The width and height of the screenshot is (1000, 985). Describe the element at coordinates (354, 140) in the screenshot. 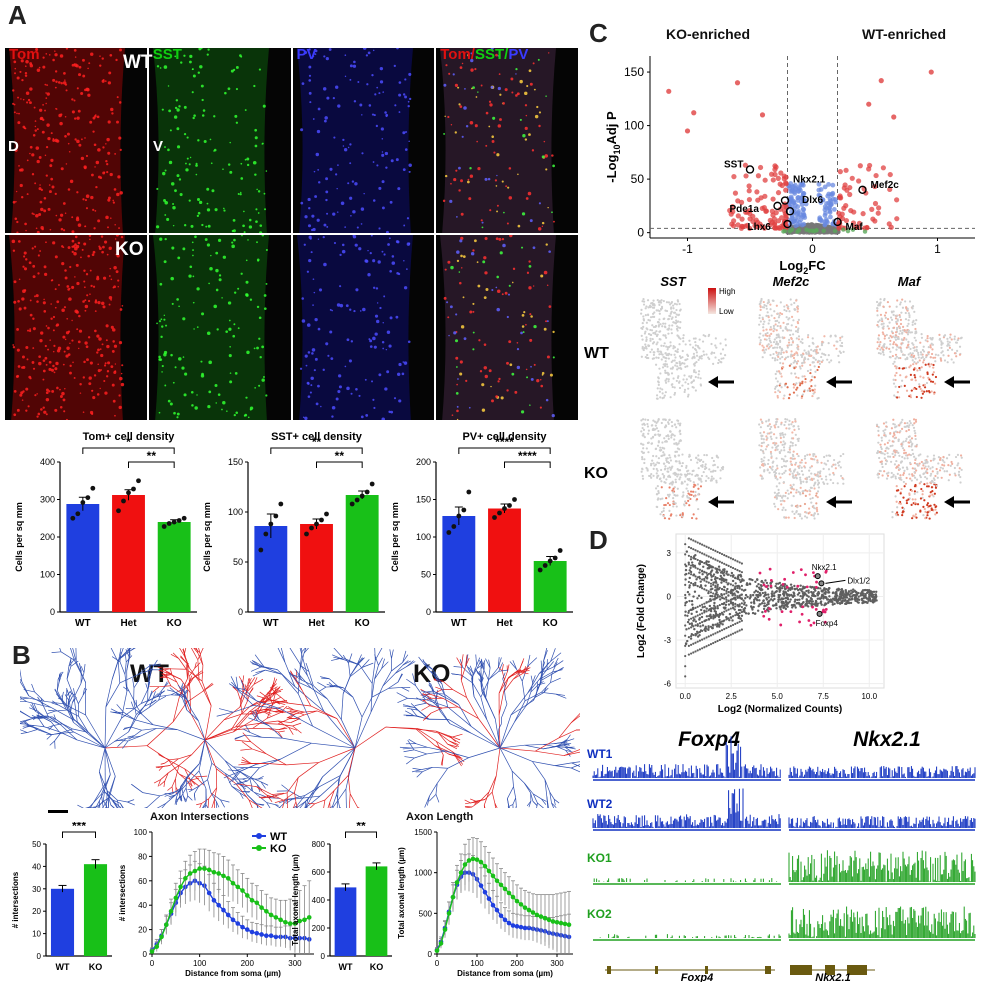

I see `micrograph-tissue` at that location.